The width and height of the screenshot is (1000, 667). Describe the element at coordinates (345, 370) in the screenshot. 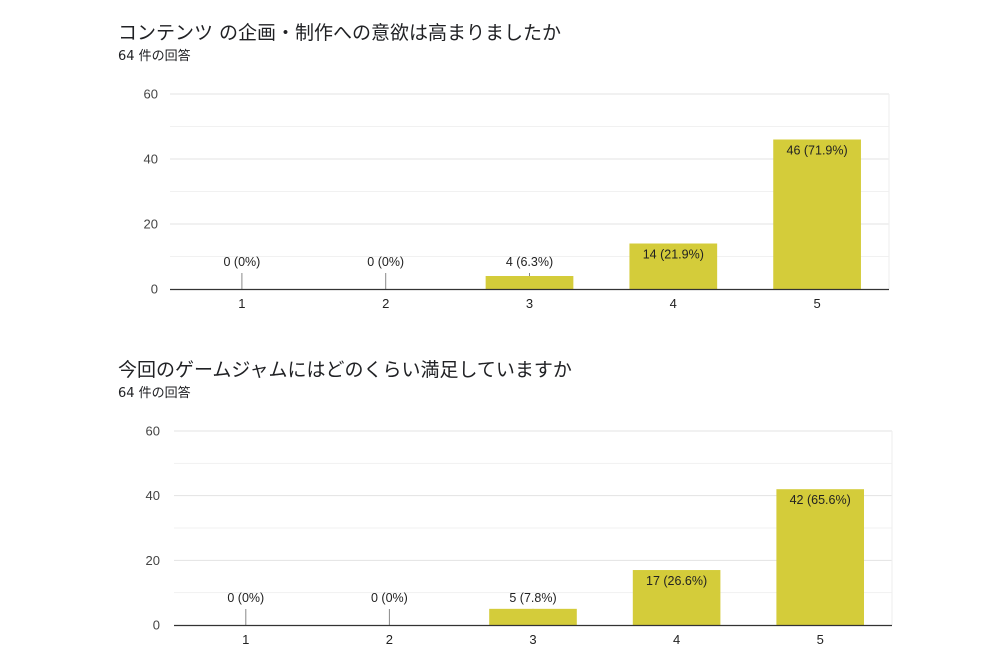

I see `chart-title: 今回のゲームジャムにはどのくらい満足していますか` at that location.